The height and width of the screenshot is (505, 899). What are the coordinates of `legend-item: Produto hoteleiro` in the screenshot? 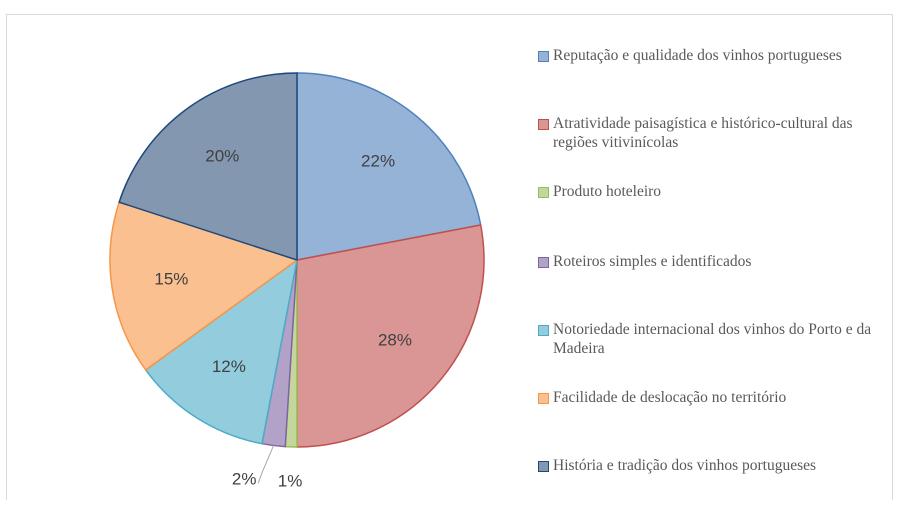 It's located at (708, 191).